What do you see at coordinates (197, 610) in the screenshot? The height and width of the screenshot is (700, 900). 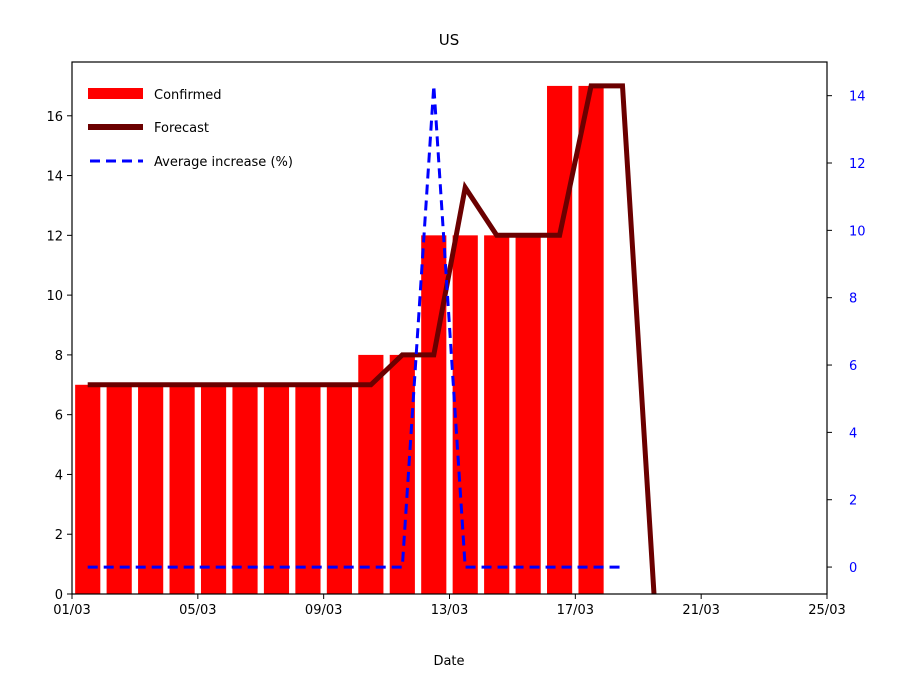 I see `x-tick-label: 05/03` at bounding box center [197, 610].